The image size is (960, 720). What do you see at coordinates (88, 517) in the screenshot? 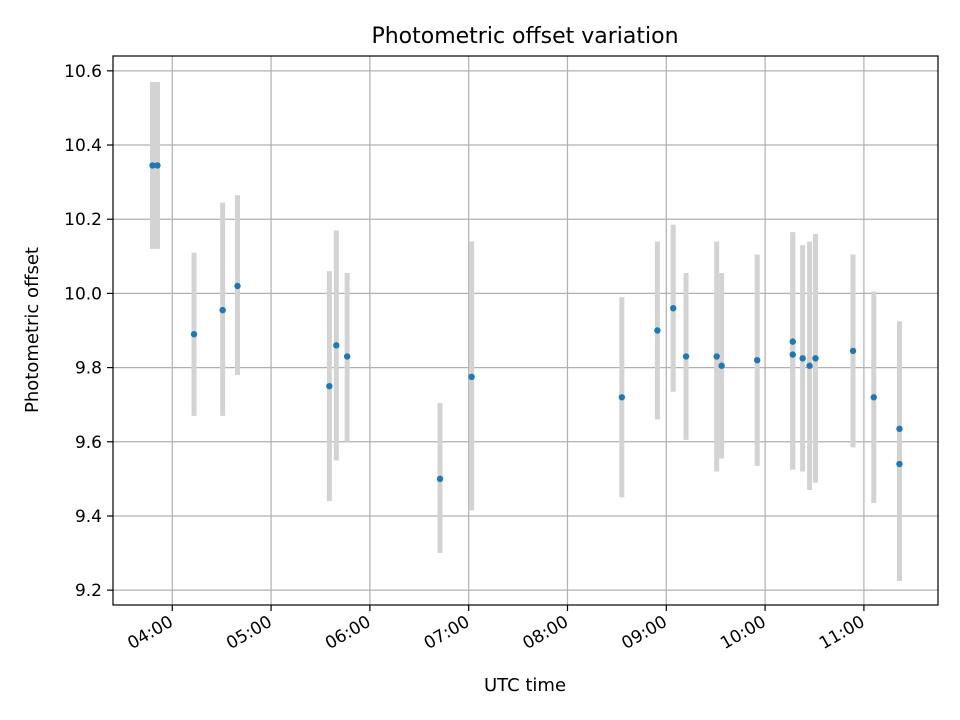
I see `y-tick-label: 9.4` at bounding box center [88, 517].